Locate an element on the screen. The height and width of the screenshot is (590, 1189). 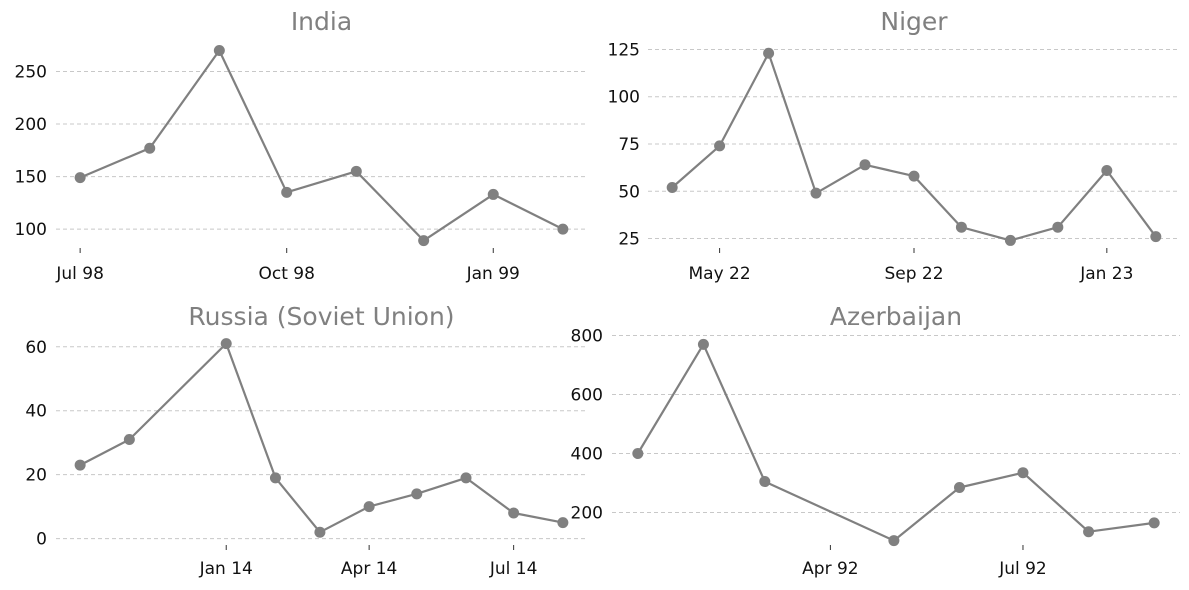
x-tick-label: Jan 23 is located at coordinates (1106, 274).